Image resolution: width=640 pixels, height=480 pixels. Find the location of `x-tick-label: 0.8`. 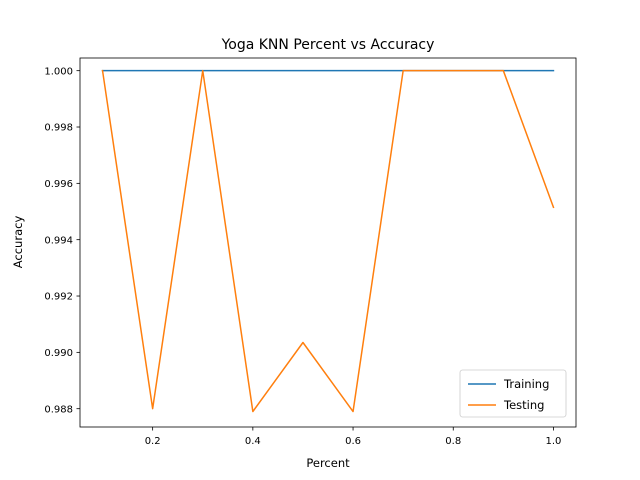

x-tick-label: 0.8 is located at coordinates (453, 441).